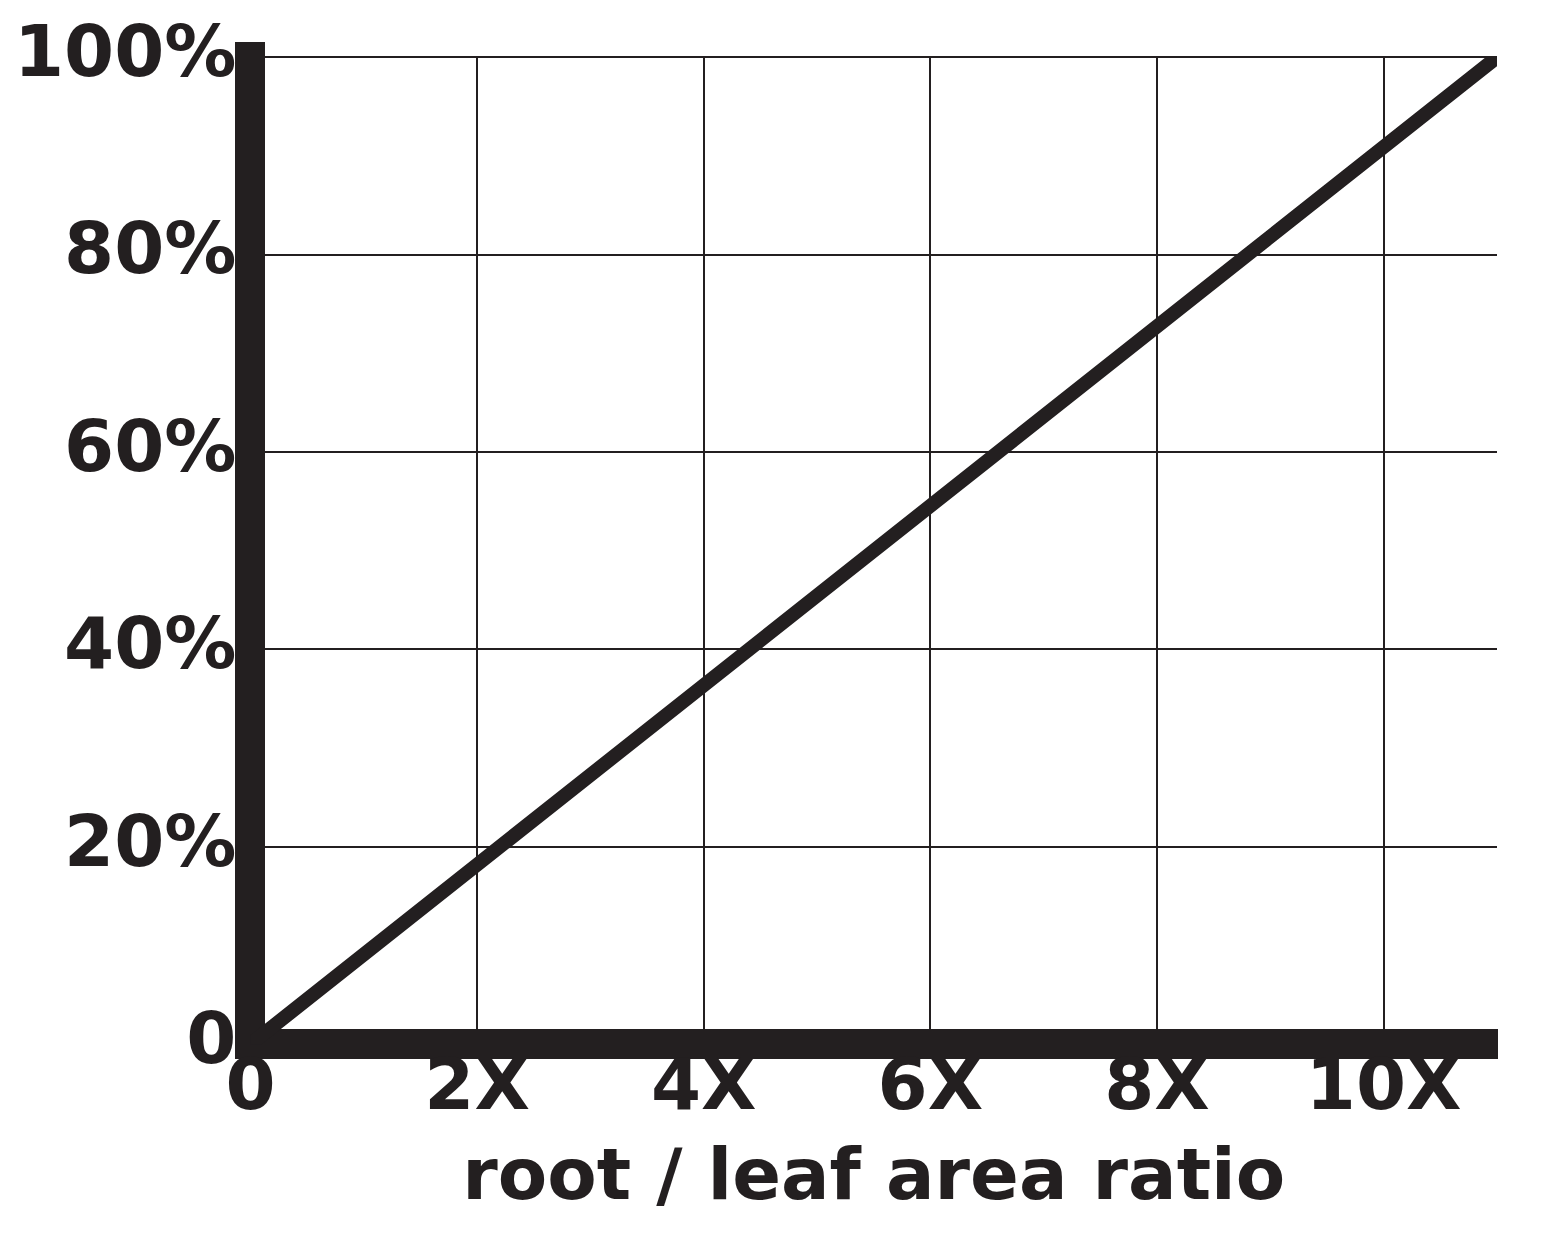 The height and width of the screenshot is (1237, 1547). What do you see at coordinates (125, 50) in the screenshot?
I see `y-tick-label: 100%` at bounding box center [125, 50].